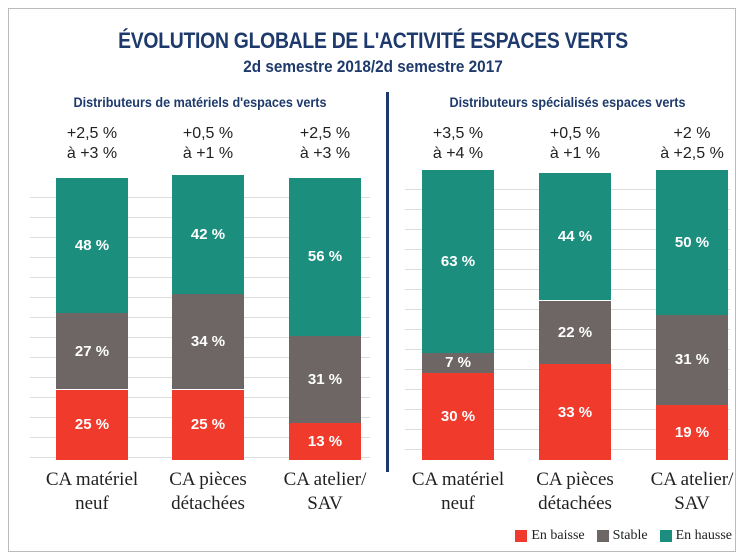 This screenshot has height=560, width=746. I want to click on value-label: 34 %, so click(208, 342).